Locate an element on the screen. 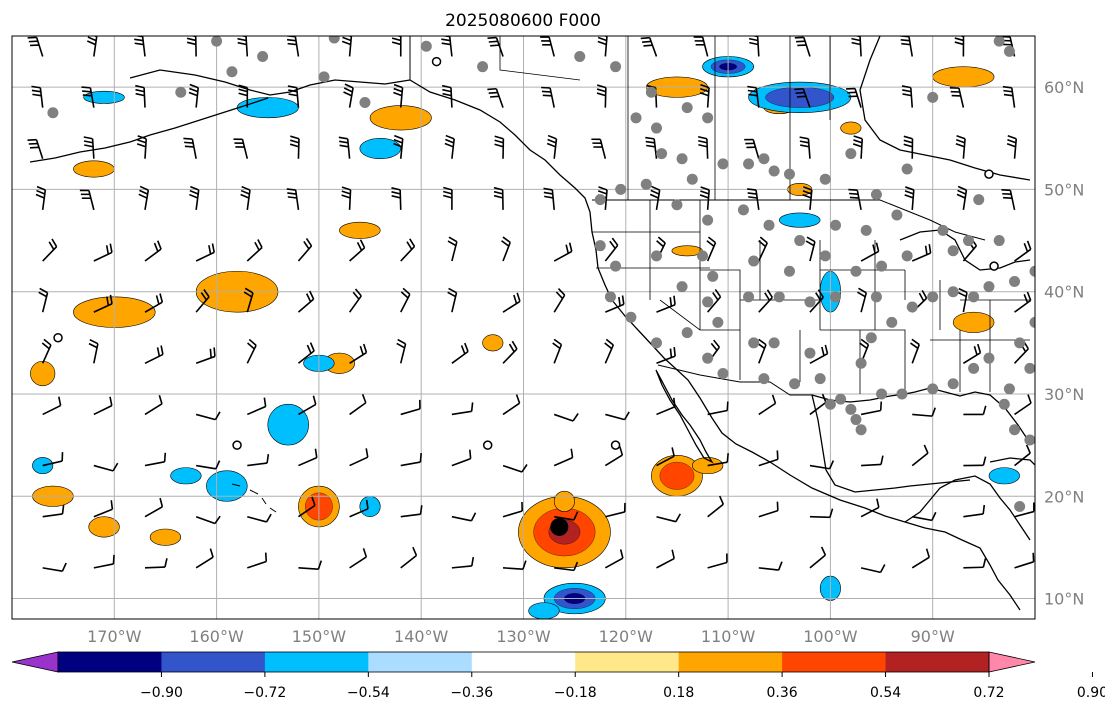 The height and width of the screenshot is (712, 1105). latitude-label: 40°N is located at coordinates (1064, 292).